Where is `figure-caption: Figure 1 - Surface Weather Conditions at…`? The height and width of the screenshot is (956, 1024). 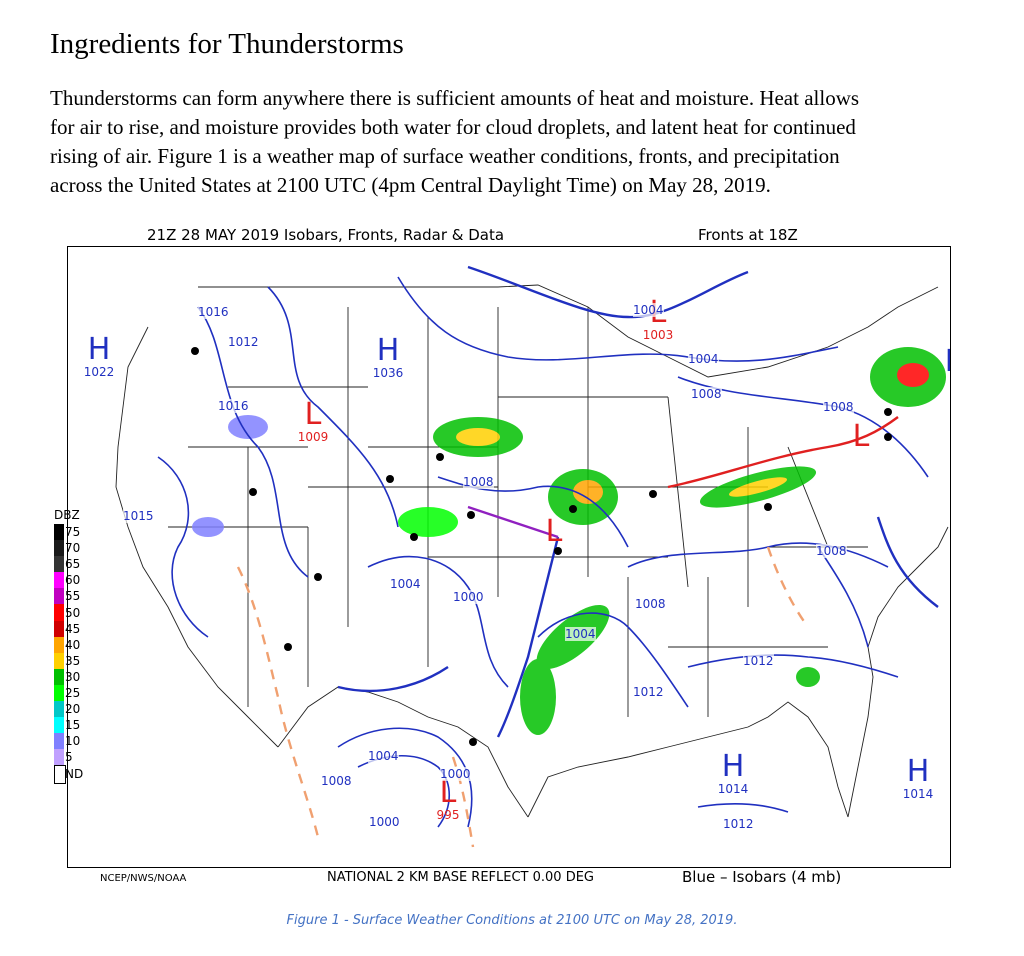
figure-caption: Figure 1 - Surface Weather Conditions at… is located at coordinates (512, 920).